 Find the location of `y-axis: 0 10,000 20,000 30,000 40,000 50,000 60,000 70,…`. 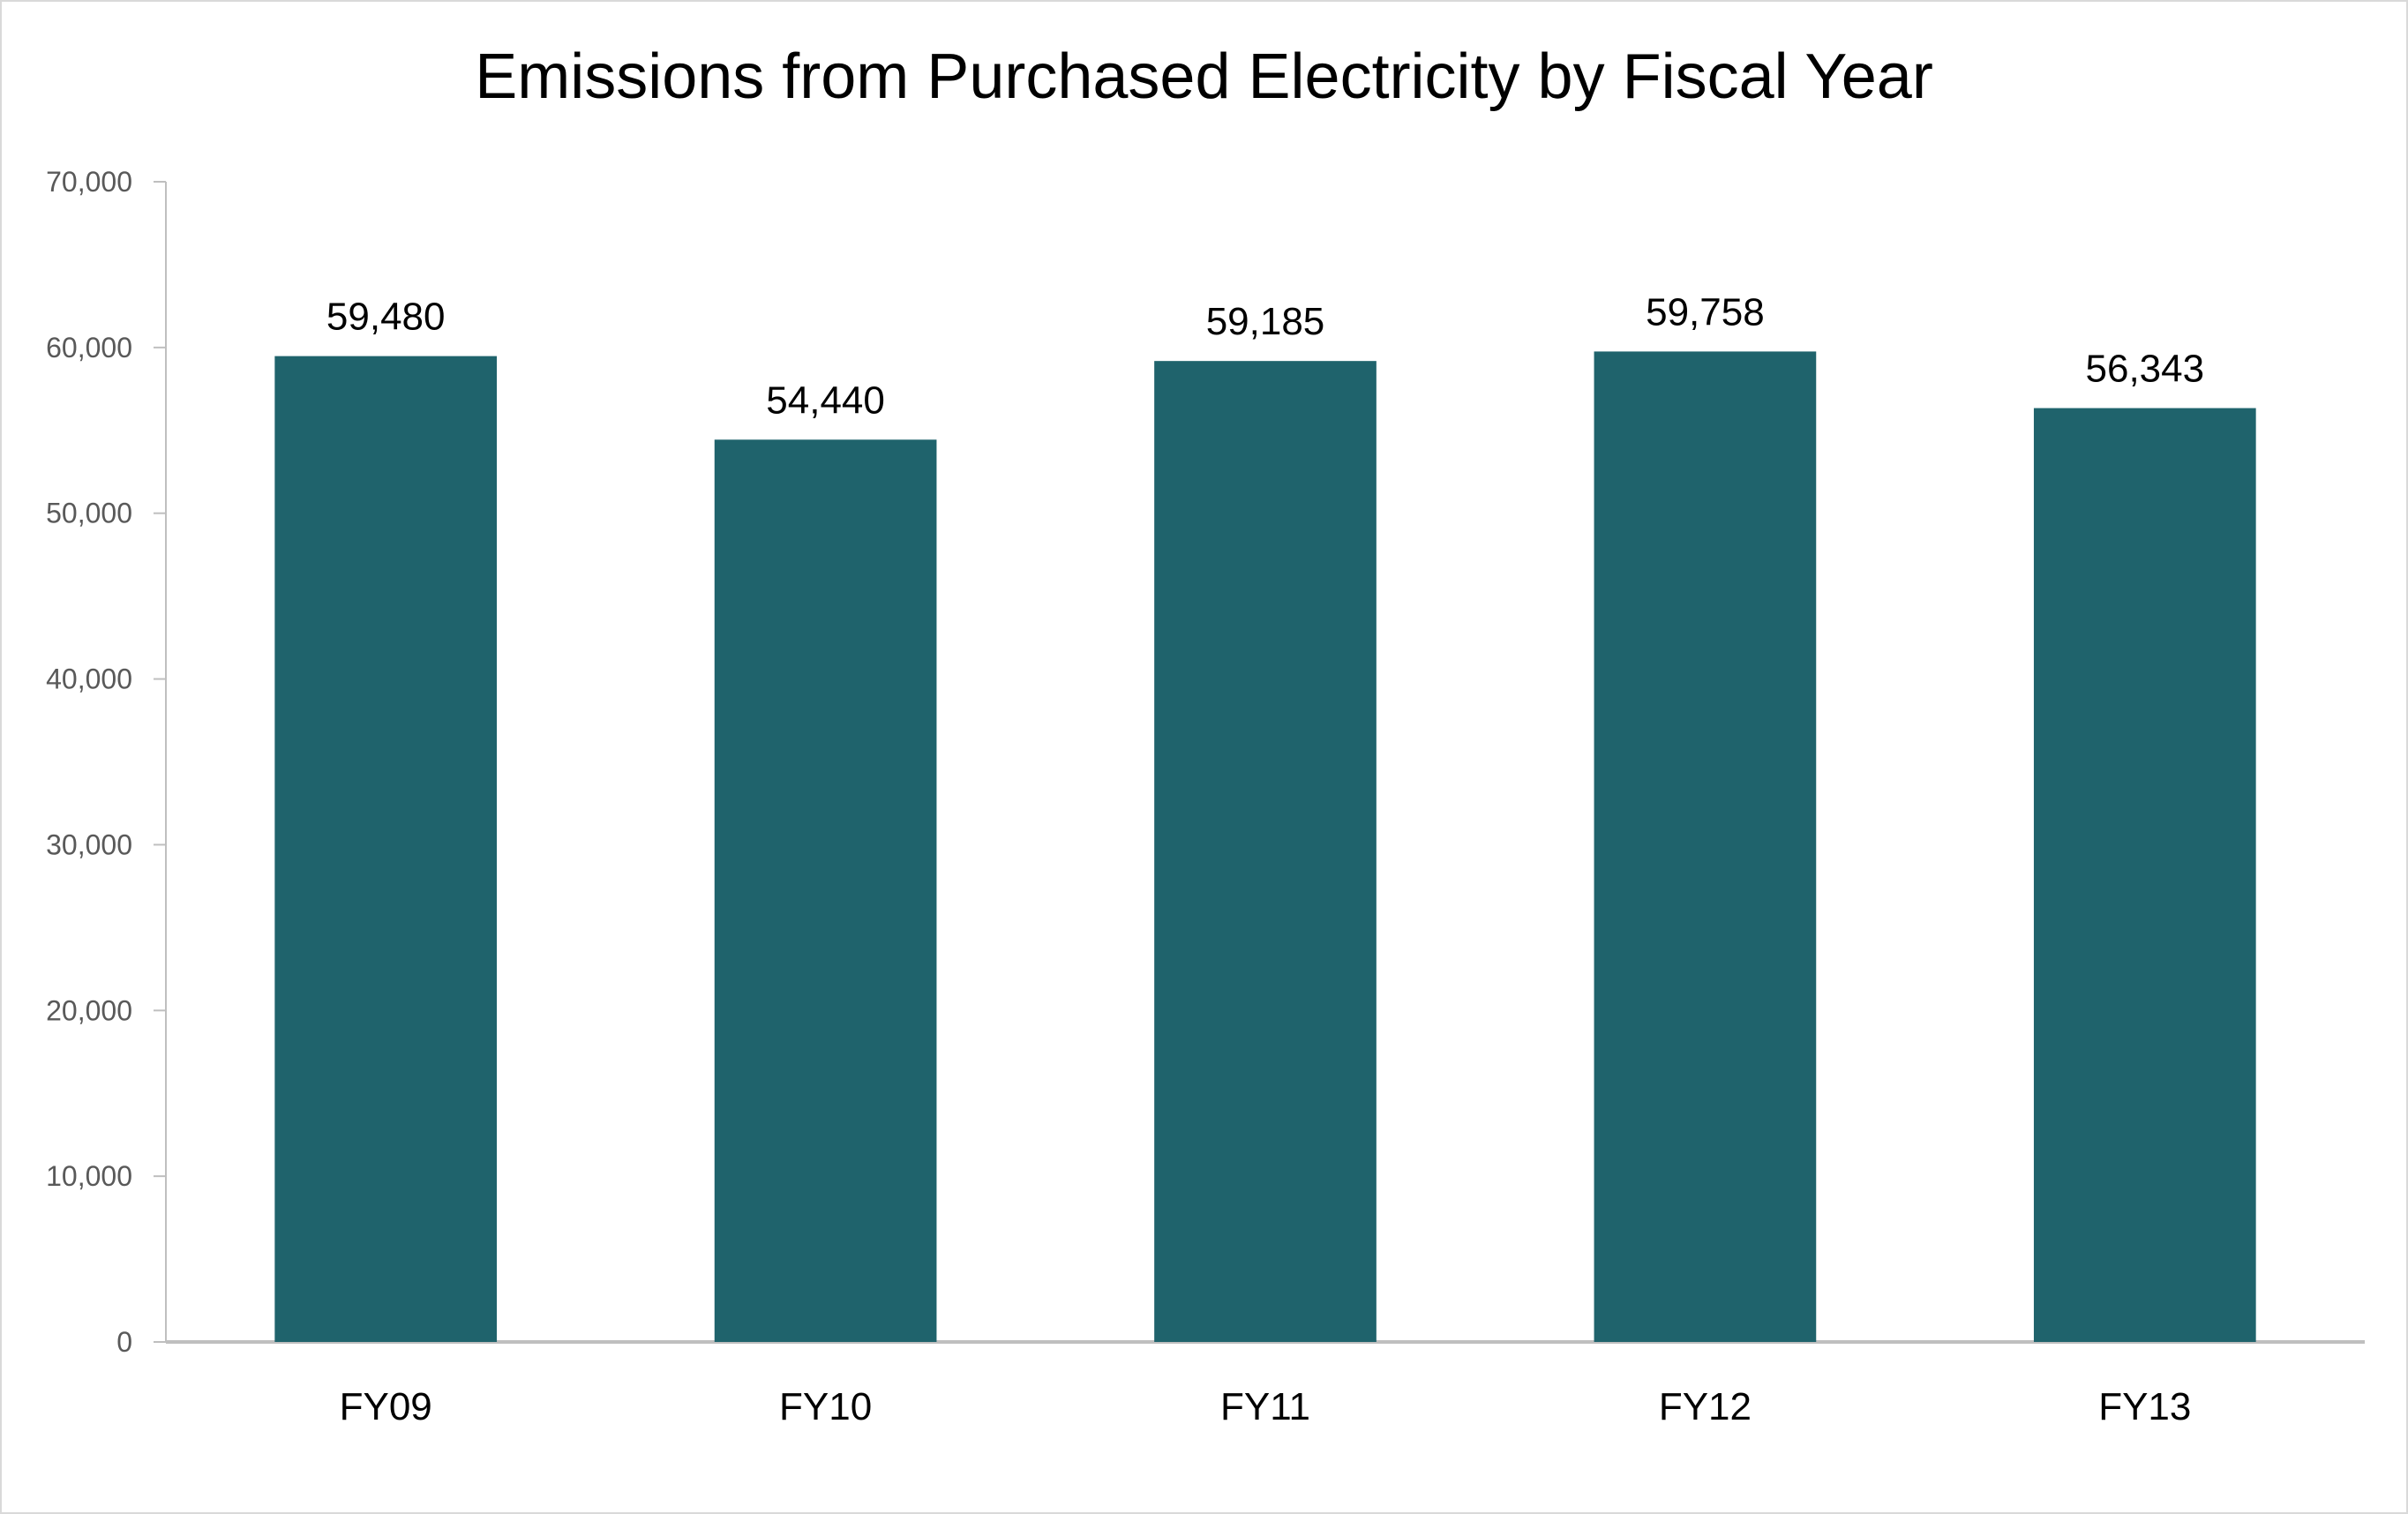

y-axis: 0 10,000 20,000 30,000 40,000 50,000 60,000 70,… is located at coordinates (107, 762).